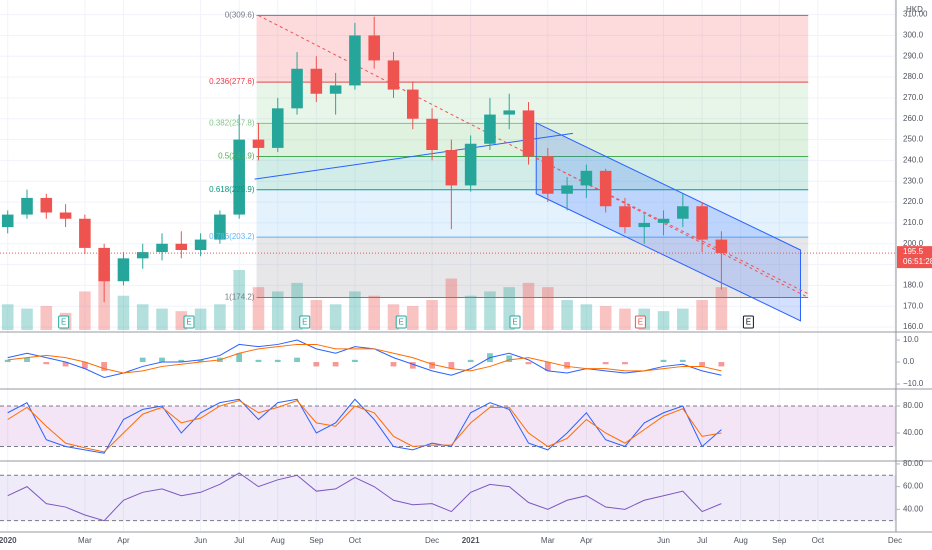  Describe the element at coordinates (663, 540) in the screenshot. I see `x-tick-label: Jun` at that location.